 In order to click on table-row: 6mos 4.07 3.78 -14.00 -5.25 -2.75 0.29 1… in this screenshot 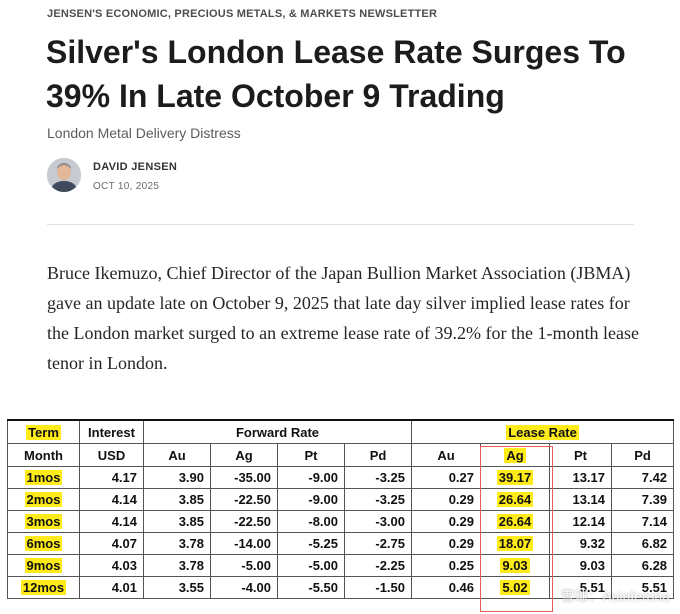, I will do `click(341, 543)`.